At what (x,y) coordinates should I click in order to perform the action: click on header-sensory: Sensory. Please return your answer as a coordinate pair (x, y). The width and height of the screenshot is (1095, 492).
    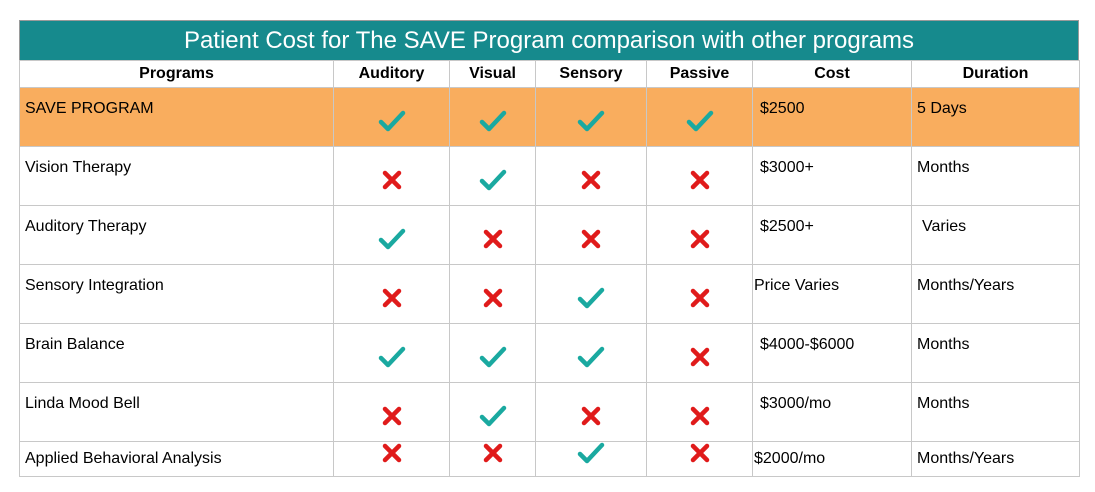
    Looking at the image, I should click on (591, 74).